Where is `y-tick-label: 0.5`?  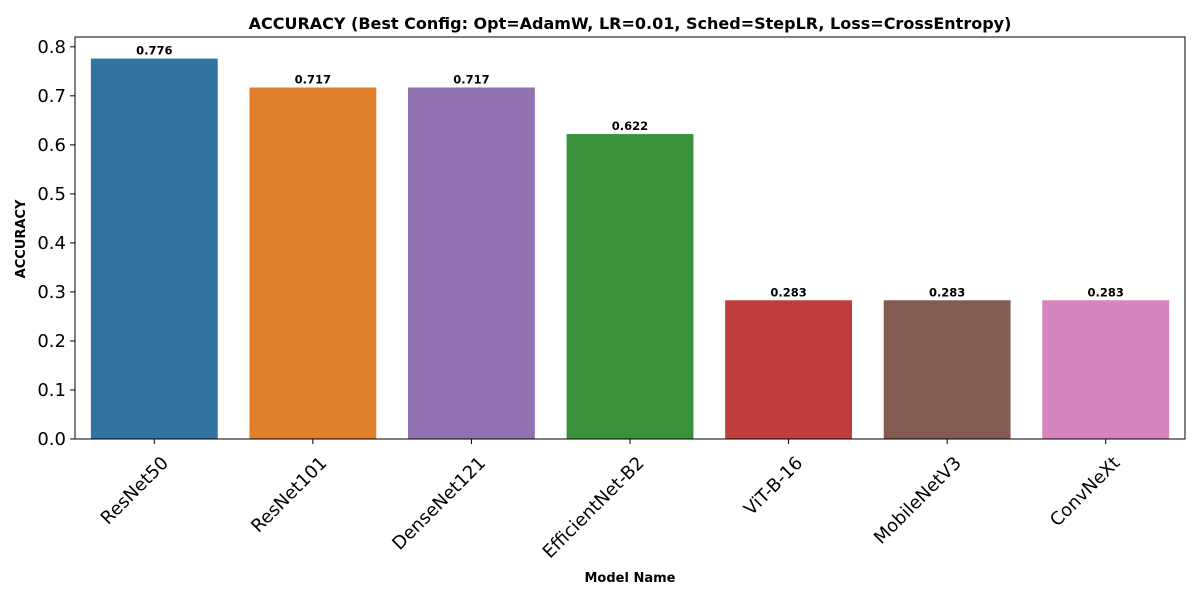 y-tick-label: 0.5 is located at coordinates (51, 194).